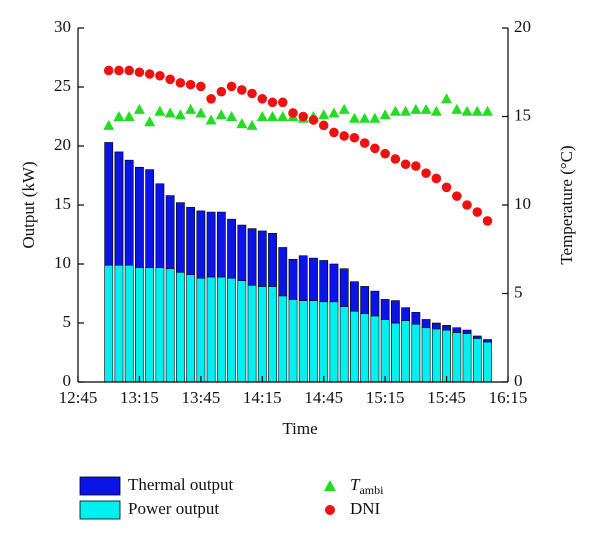 The width and height of the screenshot is (600, 542). What do you see at coordinates (262, 397) in the screenshot?
I see `x-tick-label: 14:15` at bounding box center [262, 397].